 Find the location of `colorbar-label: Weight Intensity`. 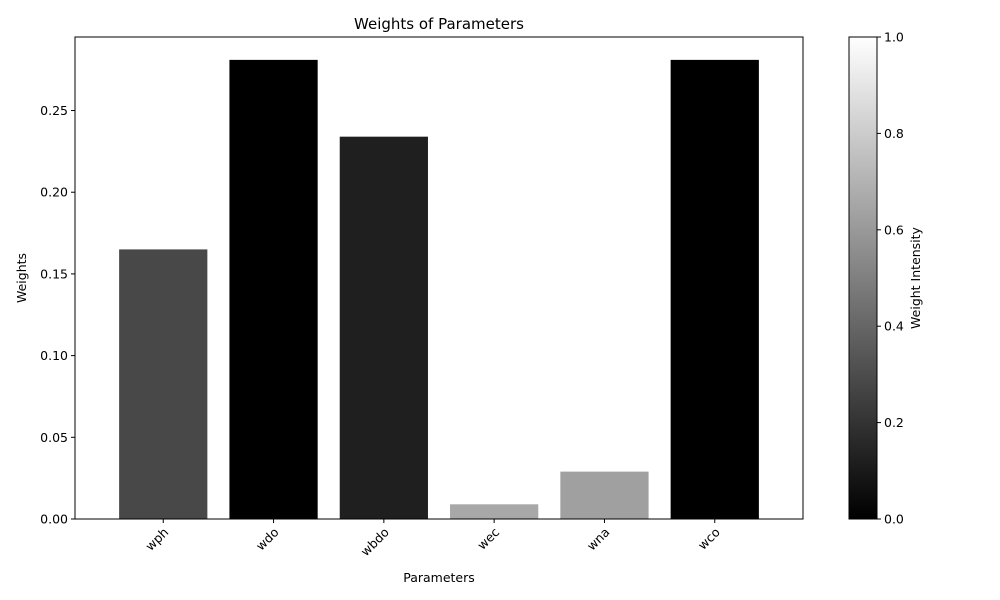

colorbar-label: Weight Intensity is located at coordinates (915, 277).